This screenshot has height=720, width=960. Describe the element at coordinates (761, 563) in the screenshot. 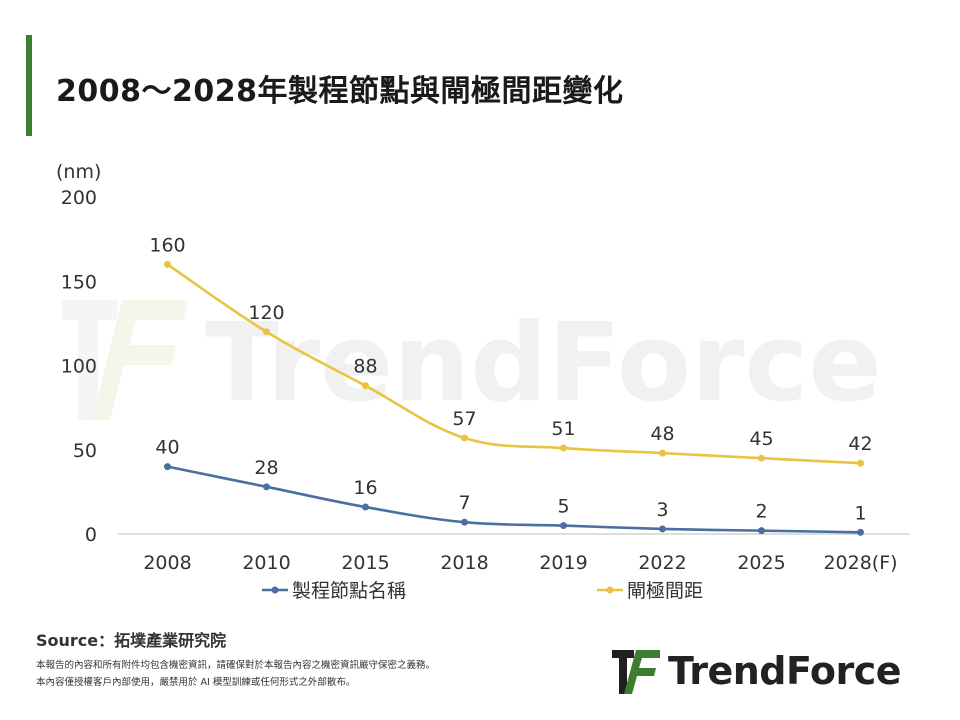

I see `x-tick-label: 2025` at that location.